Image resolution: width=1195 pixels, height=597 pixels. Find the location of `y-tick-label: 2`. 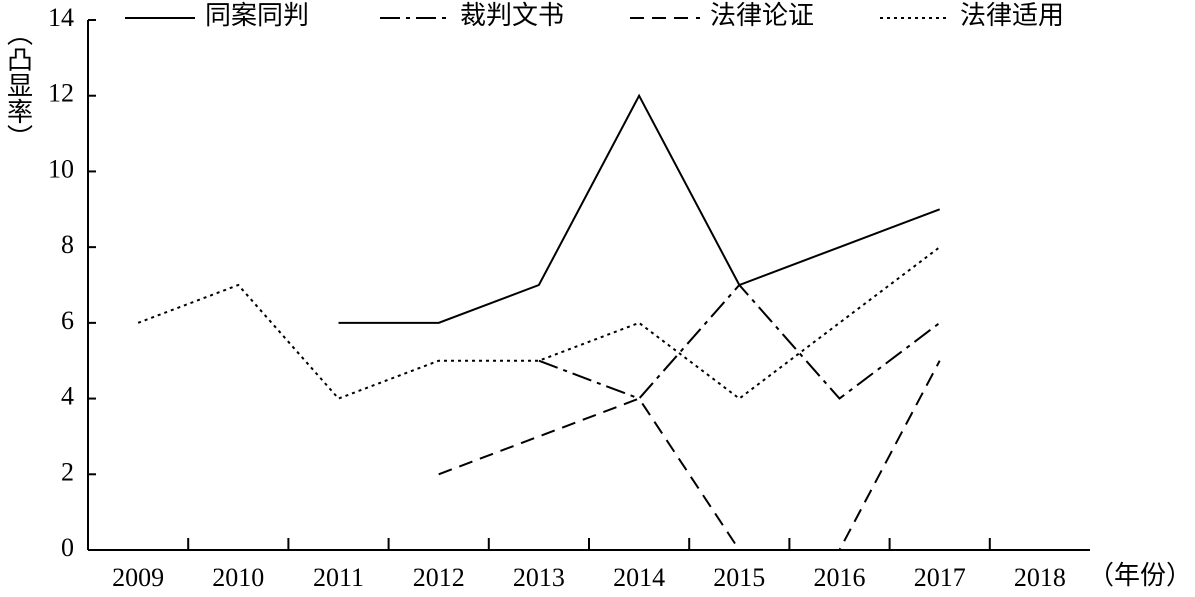

y-tick-label: 2 is located at coordinates (67, 471).